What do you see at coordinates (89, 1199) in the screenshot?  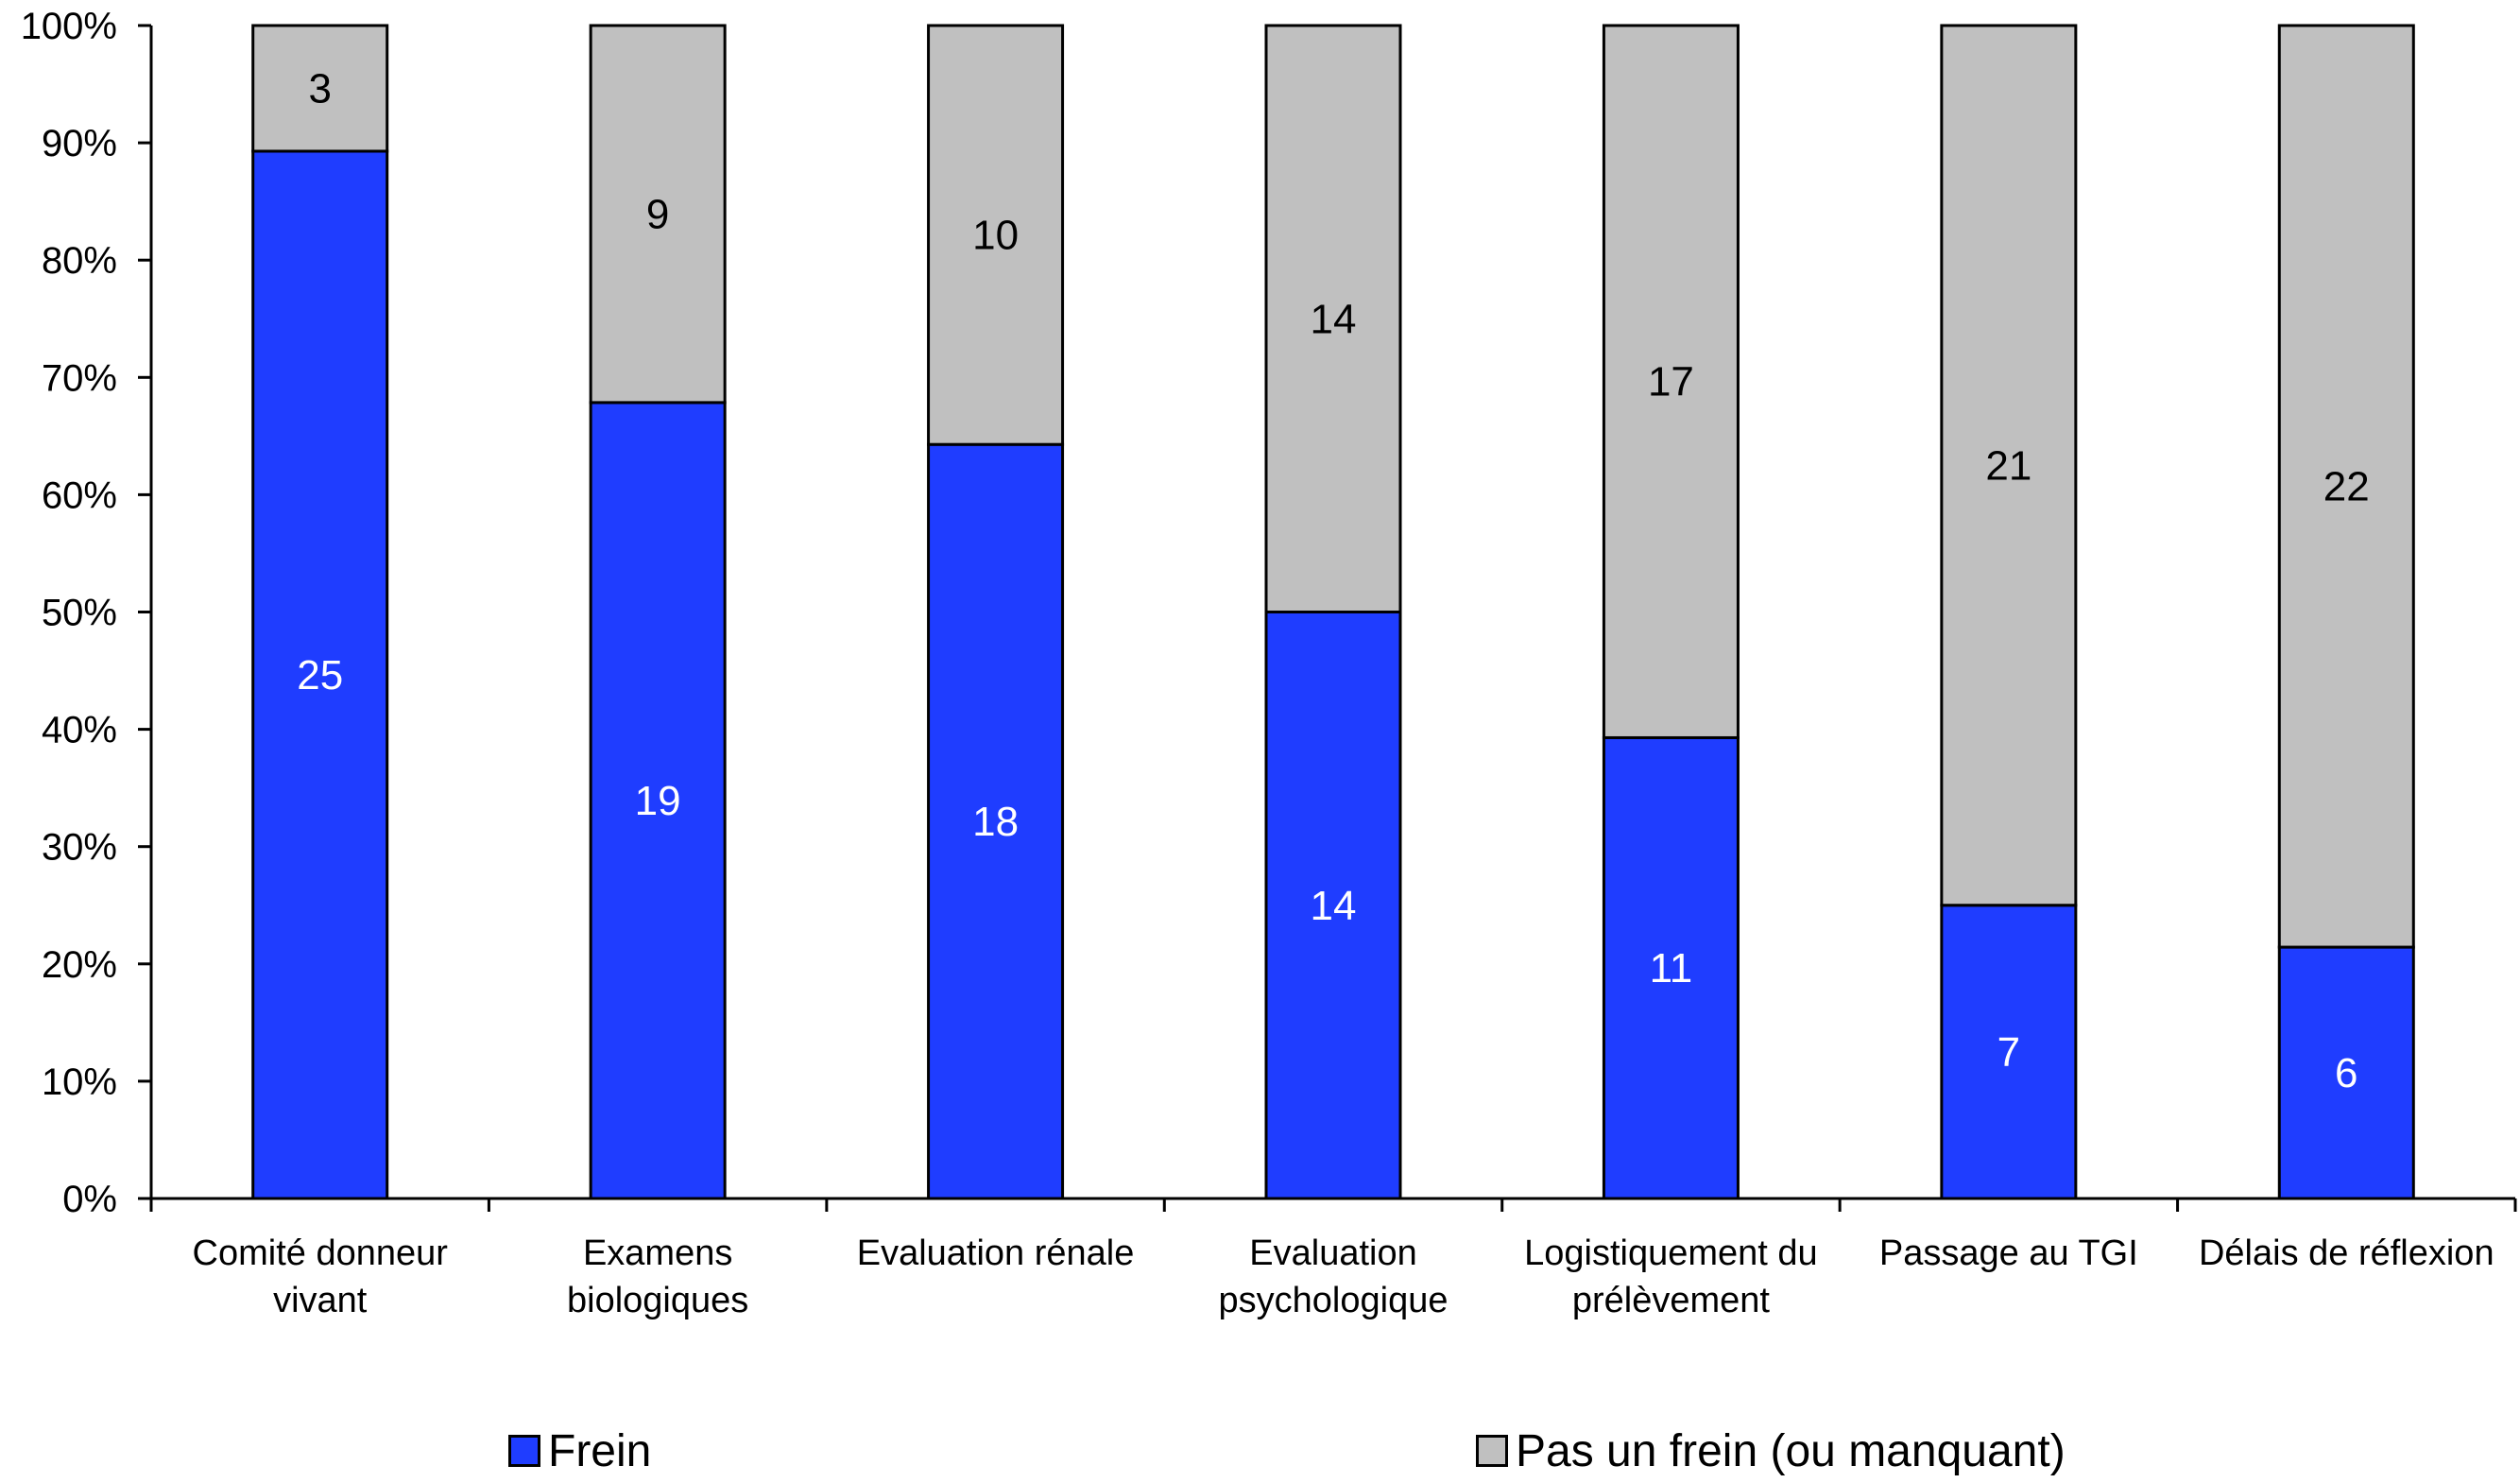 I see `y-tick-label: 0%` at bounding box center [89, 1199].